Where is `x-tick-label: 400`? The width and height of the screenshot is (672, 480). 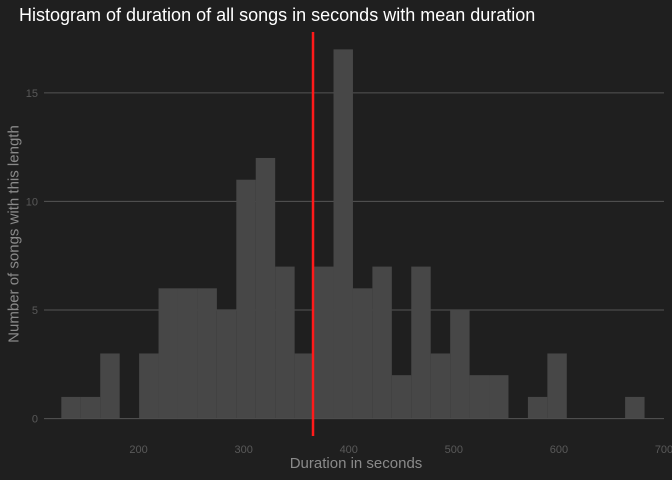 x-tick-label: 400 is located at coordinates (349, 450).